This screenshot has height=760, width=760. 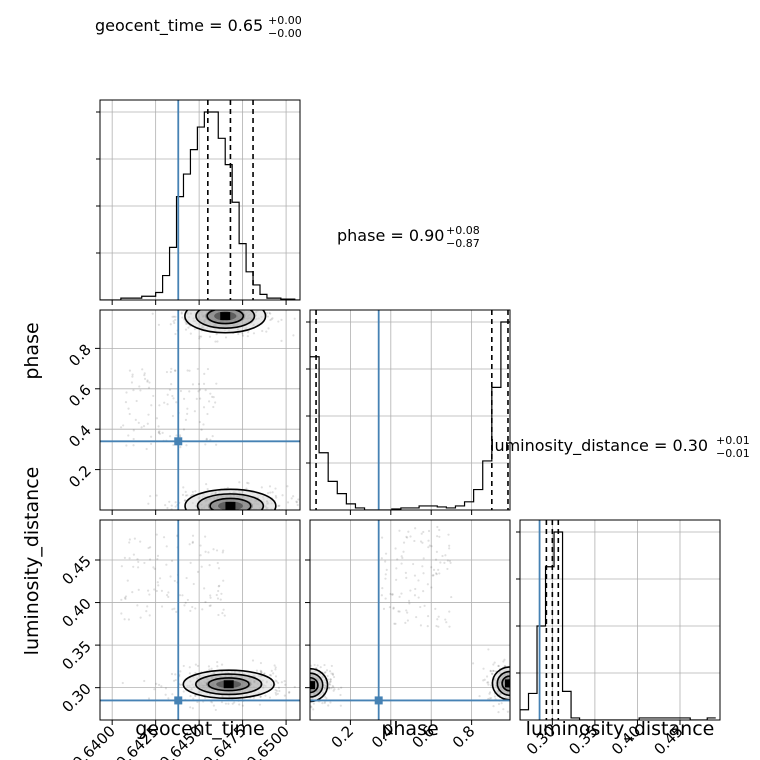 I want to click on title-phase-minus: −0.87, so click(x=463, y=243).